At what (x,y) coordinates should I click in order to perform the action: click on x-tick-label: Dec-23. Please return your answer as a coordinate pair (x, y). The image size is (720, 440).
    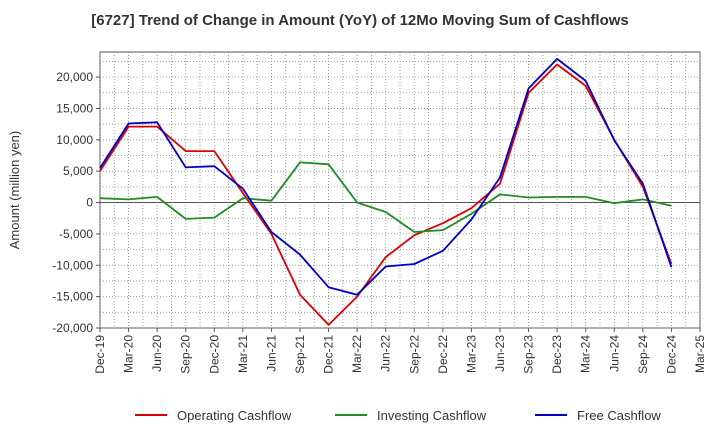
    Looking at the image, I should click on (557, 354).